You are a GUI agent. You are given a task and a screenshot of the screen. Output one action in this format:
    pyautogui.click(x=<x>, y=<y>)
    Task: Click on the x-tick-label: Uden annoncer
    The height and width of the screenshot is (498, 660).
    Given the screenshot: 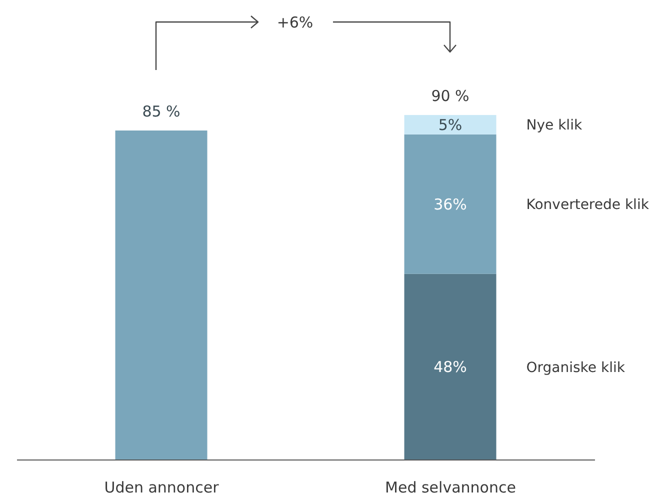 What is the action you would take?
    pyautogui.click(x=162, y=487)
    